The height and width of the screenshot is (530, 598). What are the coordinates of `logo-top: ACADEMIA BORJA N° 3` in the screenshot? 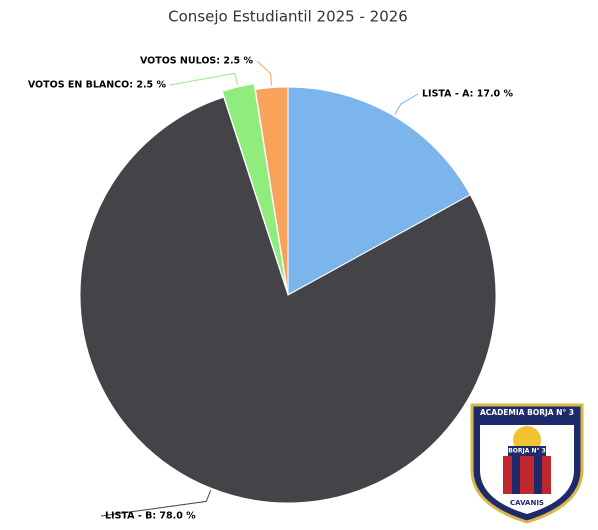 It's located at (527, 412).